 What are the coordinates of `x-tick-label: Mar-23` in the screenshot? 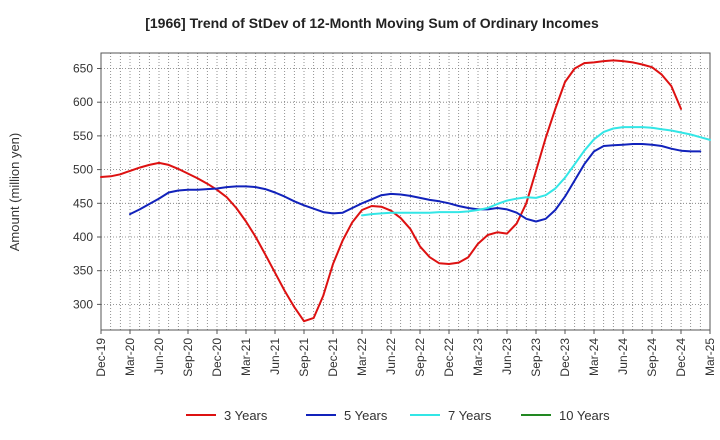 It's located at (478, 357).